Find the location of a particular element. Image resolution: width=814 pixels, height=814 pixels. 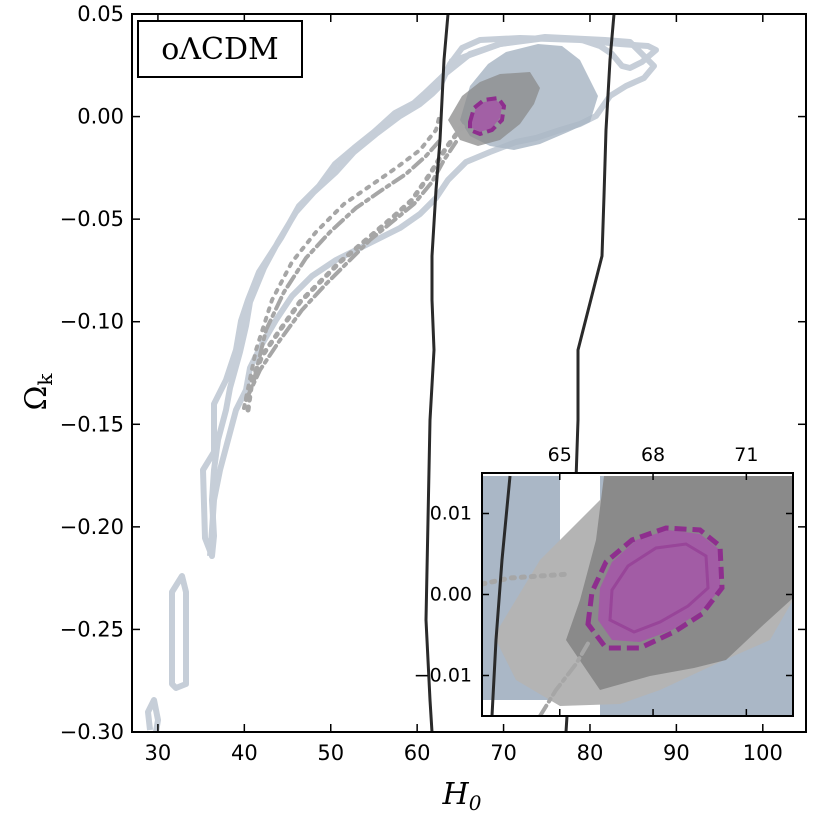

inset-plot-area is located at coordinates (637, 595).